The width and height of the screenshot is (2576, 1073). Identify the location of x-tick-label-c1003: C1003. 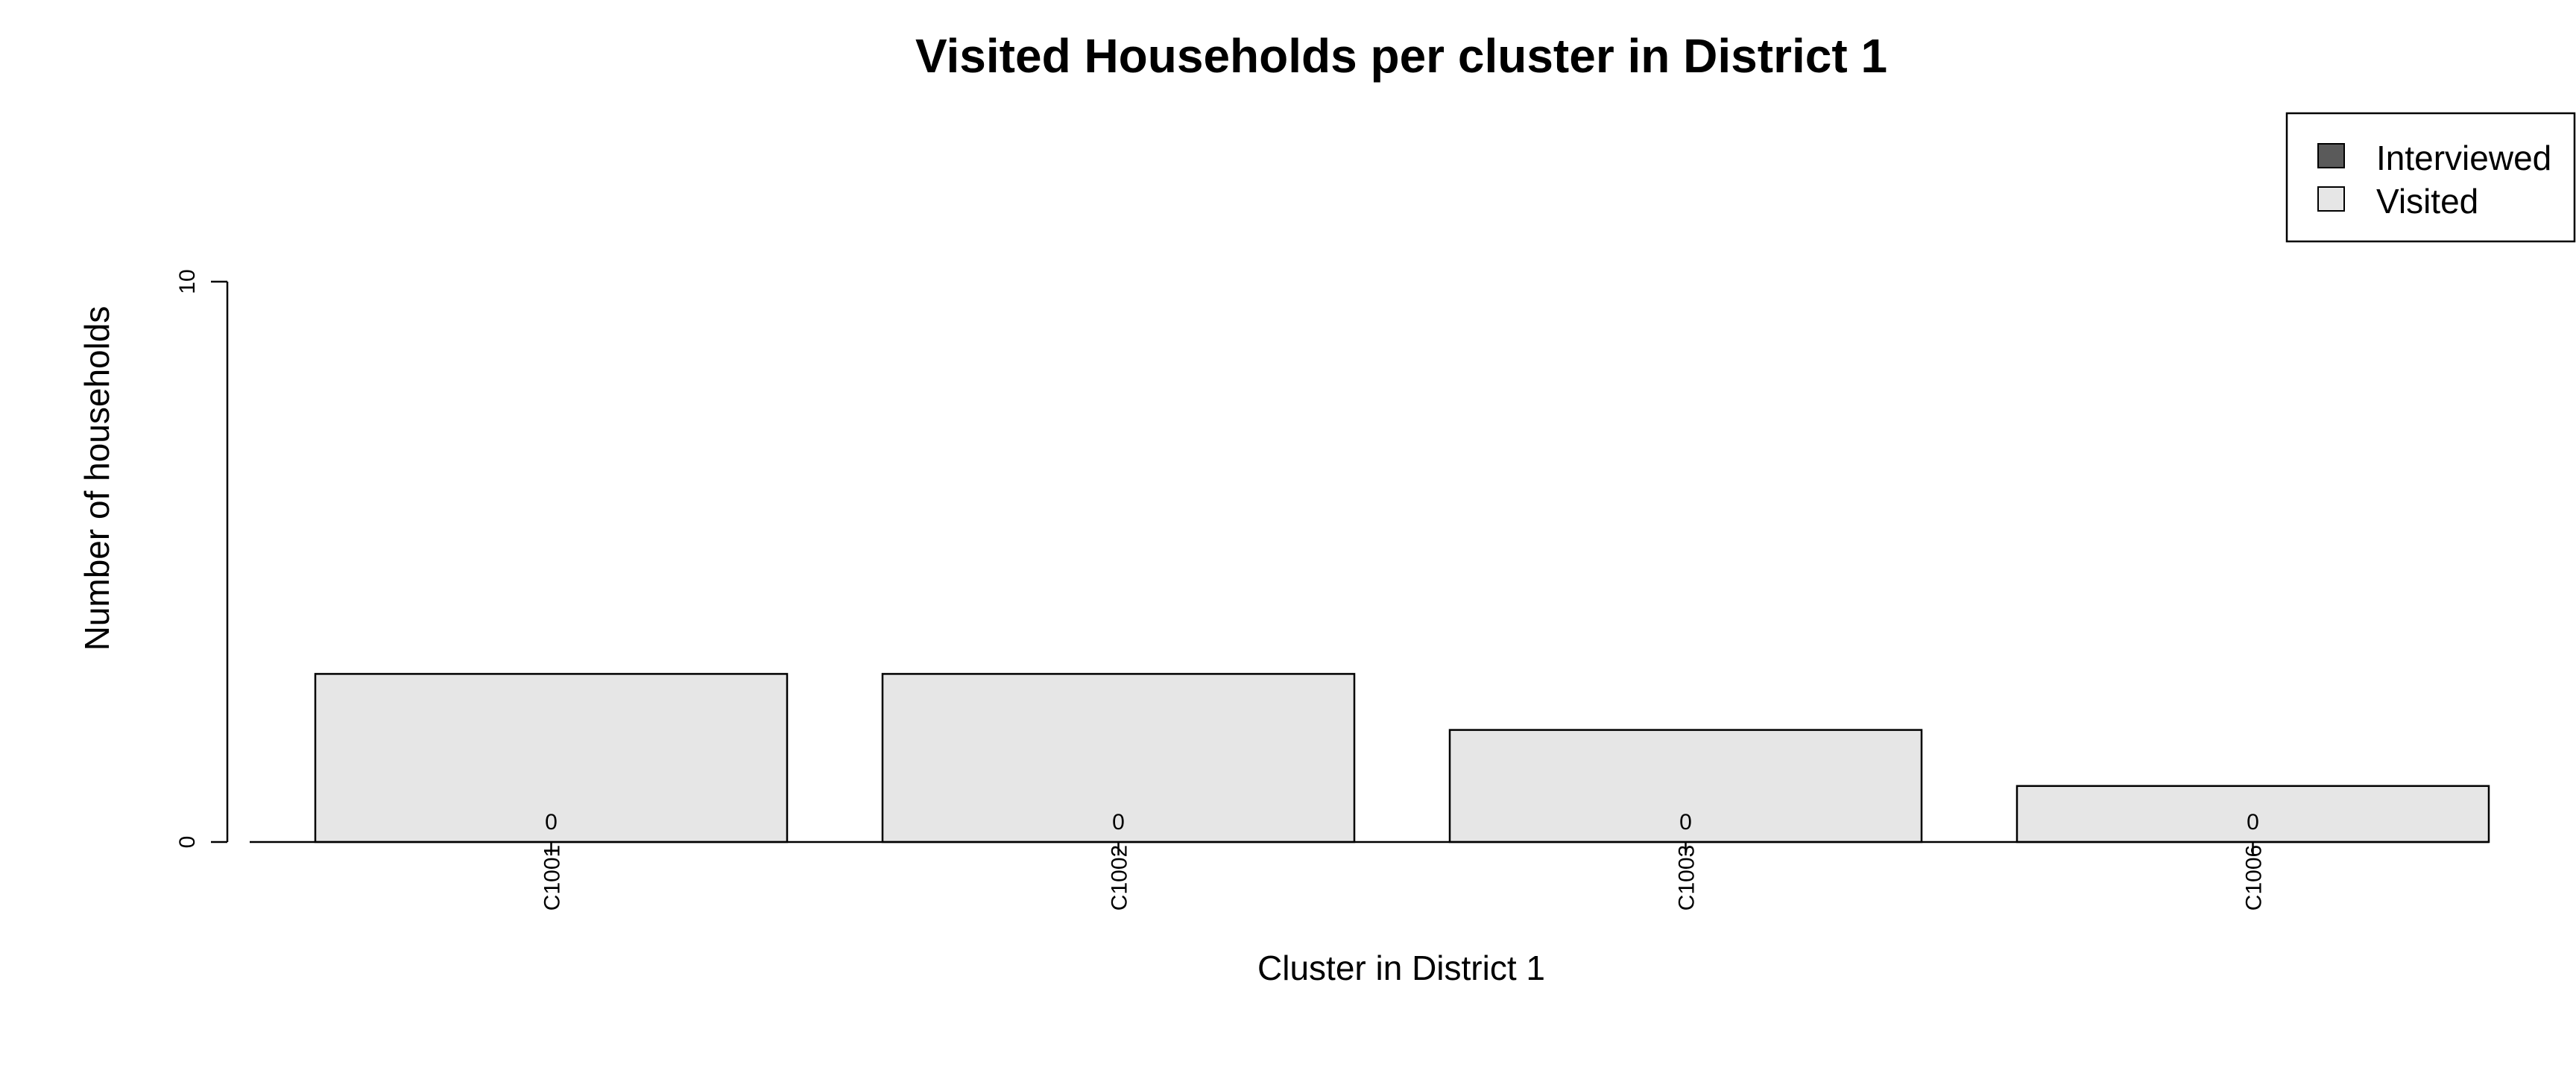
(1687, 878).